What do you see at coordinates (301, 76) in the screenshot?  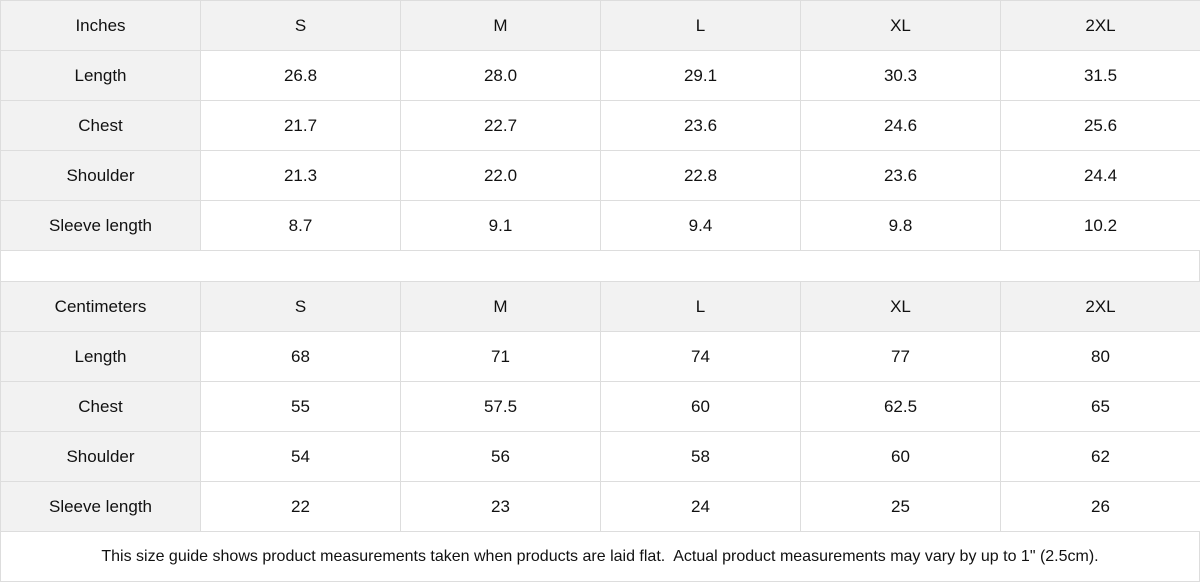 I see `measurement-value: 26.8` at bounding box center [301, 76].